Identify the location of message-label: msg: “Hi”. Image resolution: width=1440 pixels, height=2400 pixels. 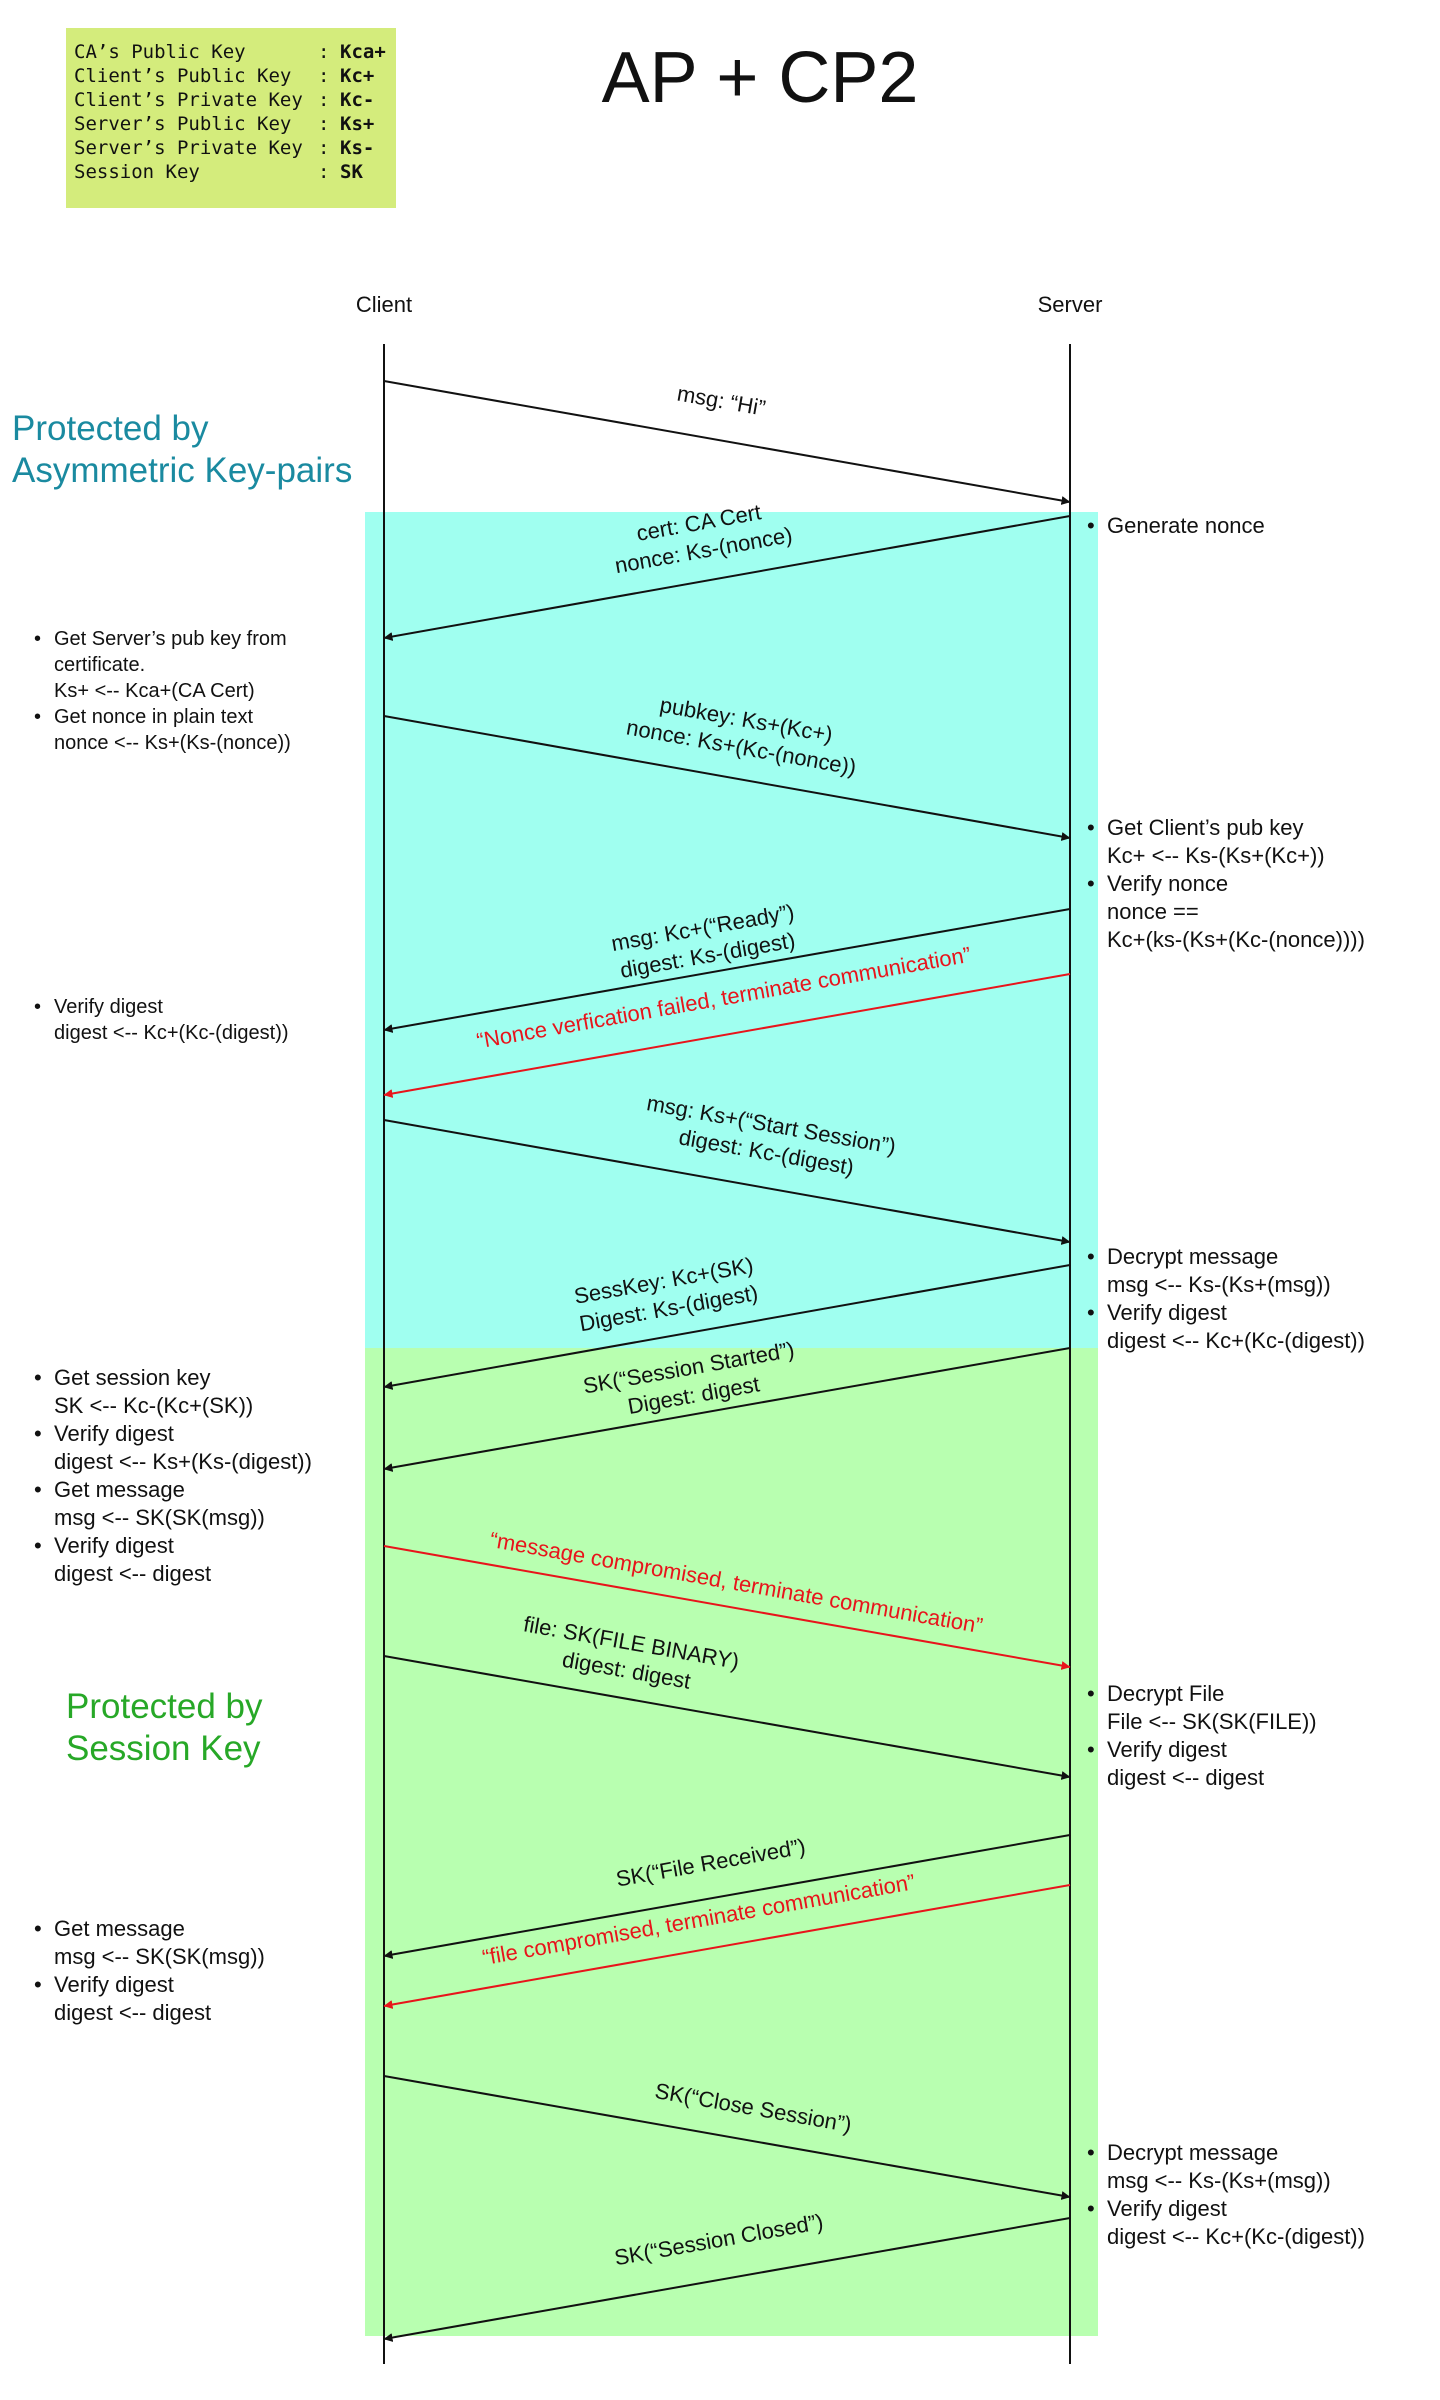
(721, 401).